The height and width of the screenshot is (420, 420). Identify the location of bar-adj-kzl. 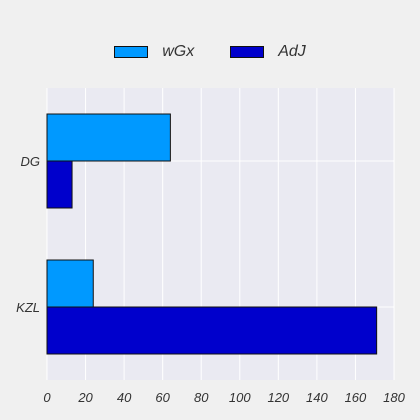
(212, 330).